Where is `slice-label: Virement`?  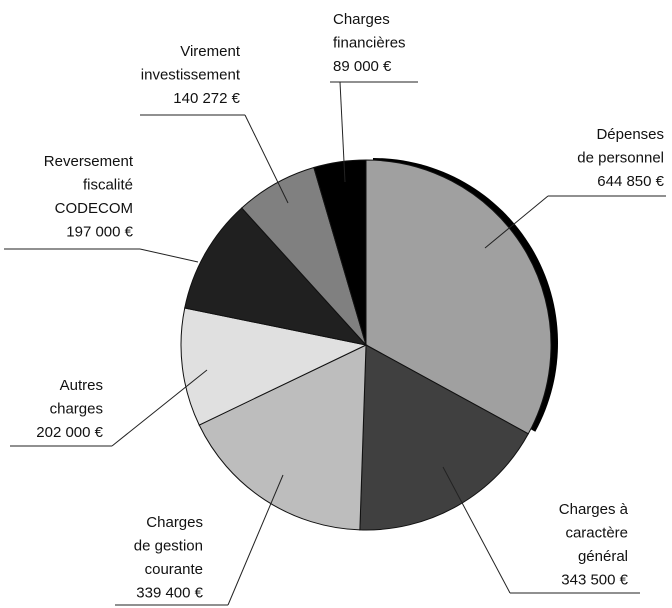 slice-label: Virement is located at coordinates (210, 51).